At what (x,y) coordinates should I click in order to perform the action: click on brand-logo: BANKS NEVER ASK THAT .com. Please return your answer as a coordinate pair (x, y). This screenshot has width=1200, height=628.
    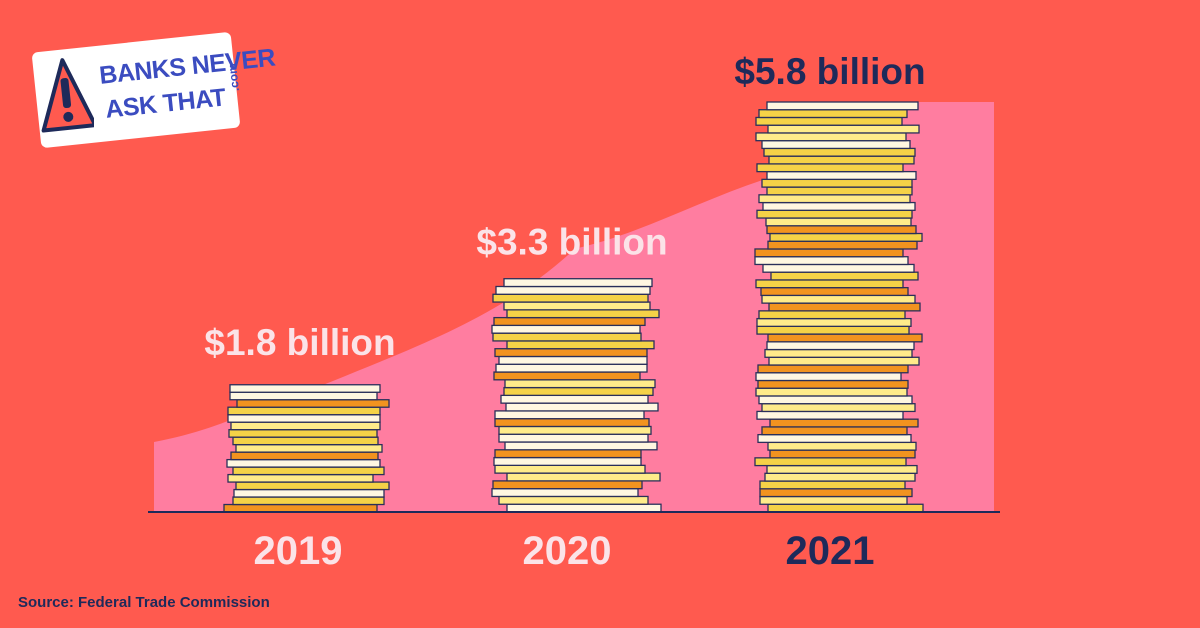
    Looking at the image, I should click on (153, 90).